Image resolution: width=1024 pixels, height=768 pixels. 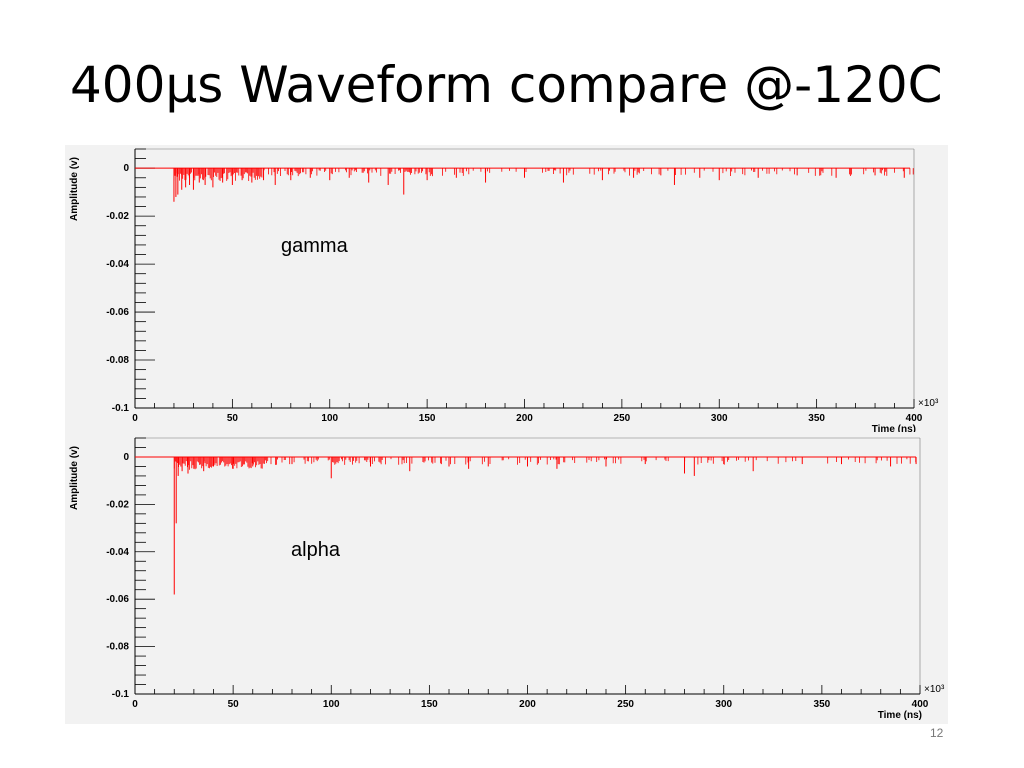 I want to click on plot0-y-tick-label: -0.06, so click(x=117, y=312).